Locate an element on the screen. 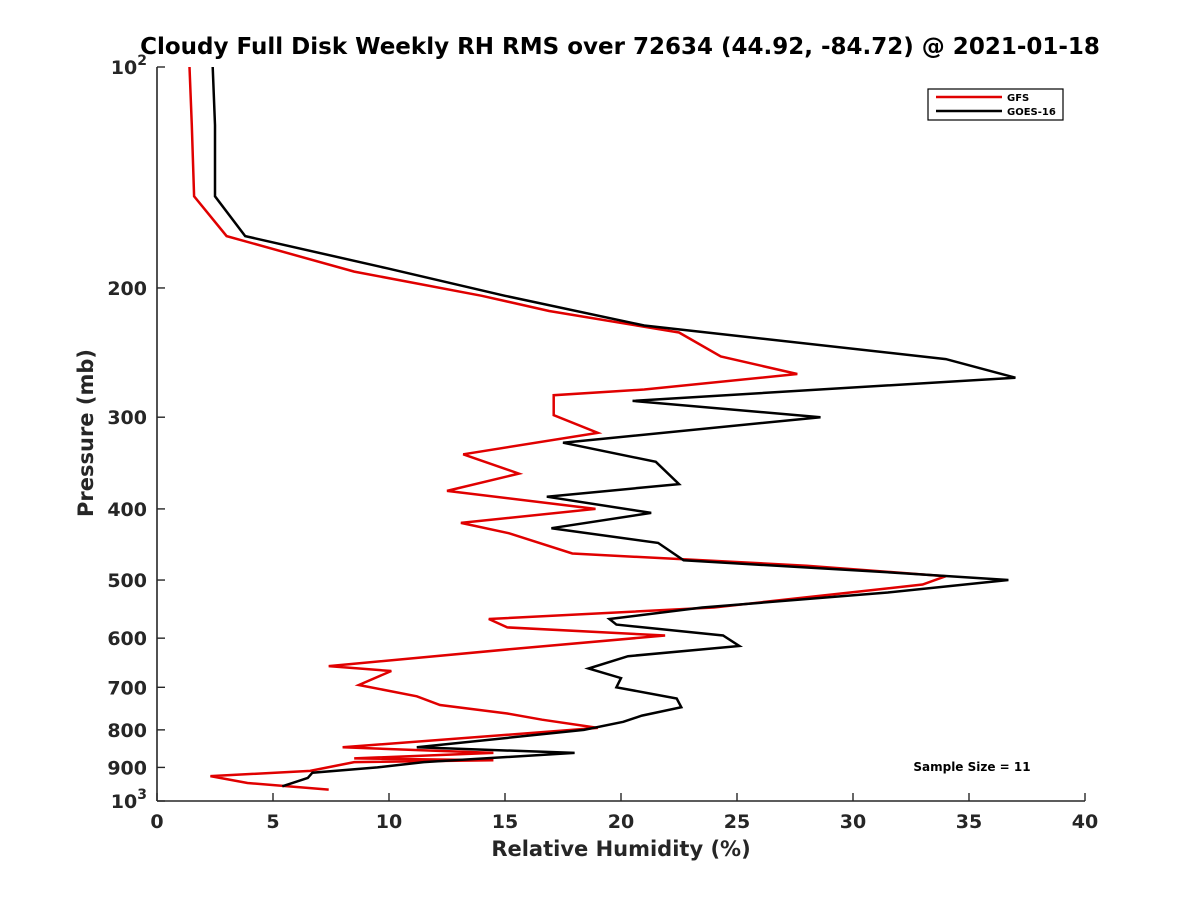 The height and width of the screenshot is (900, 1200). y-tick-label: 10³ is located at coordinates (129, 800).